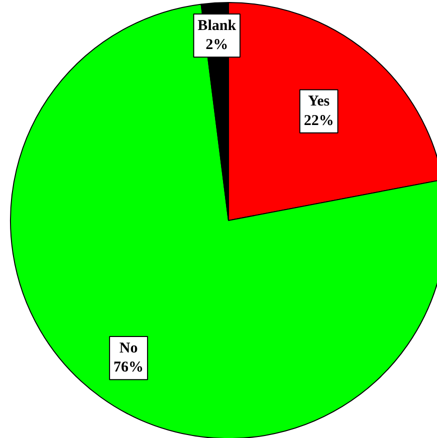 The height and width of the screenshot is (438, 437). Describe the element at coordinates (217, 45) in the screenshot. I see `data-label: 2%` at that location.